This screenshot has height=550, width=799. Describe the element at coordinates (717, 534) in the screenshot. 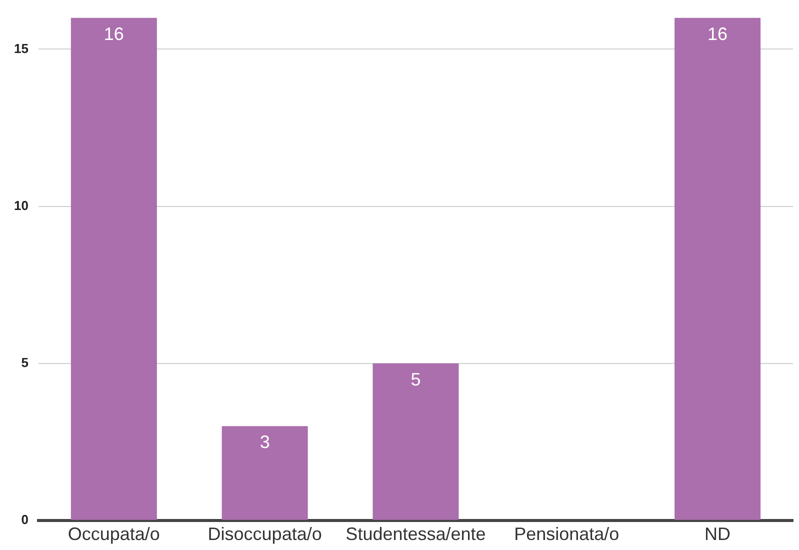

I see `x-tick-label: ND` at that location.